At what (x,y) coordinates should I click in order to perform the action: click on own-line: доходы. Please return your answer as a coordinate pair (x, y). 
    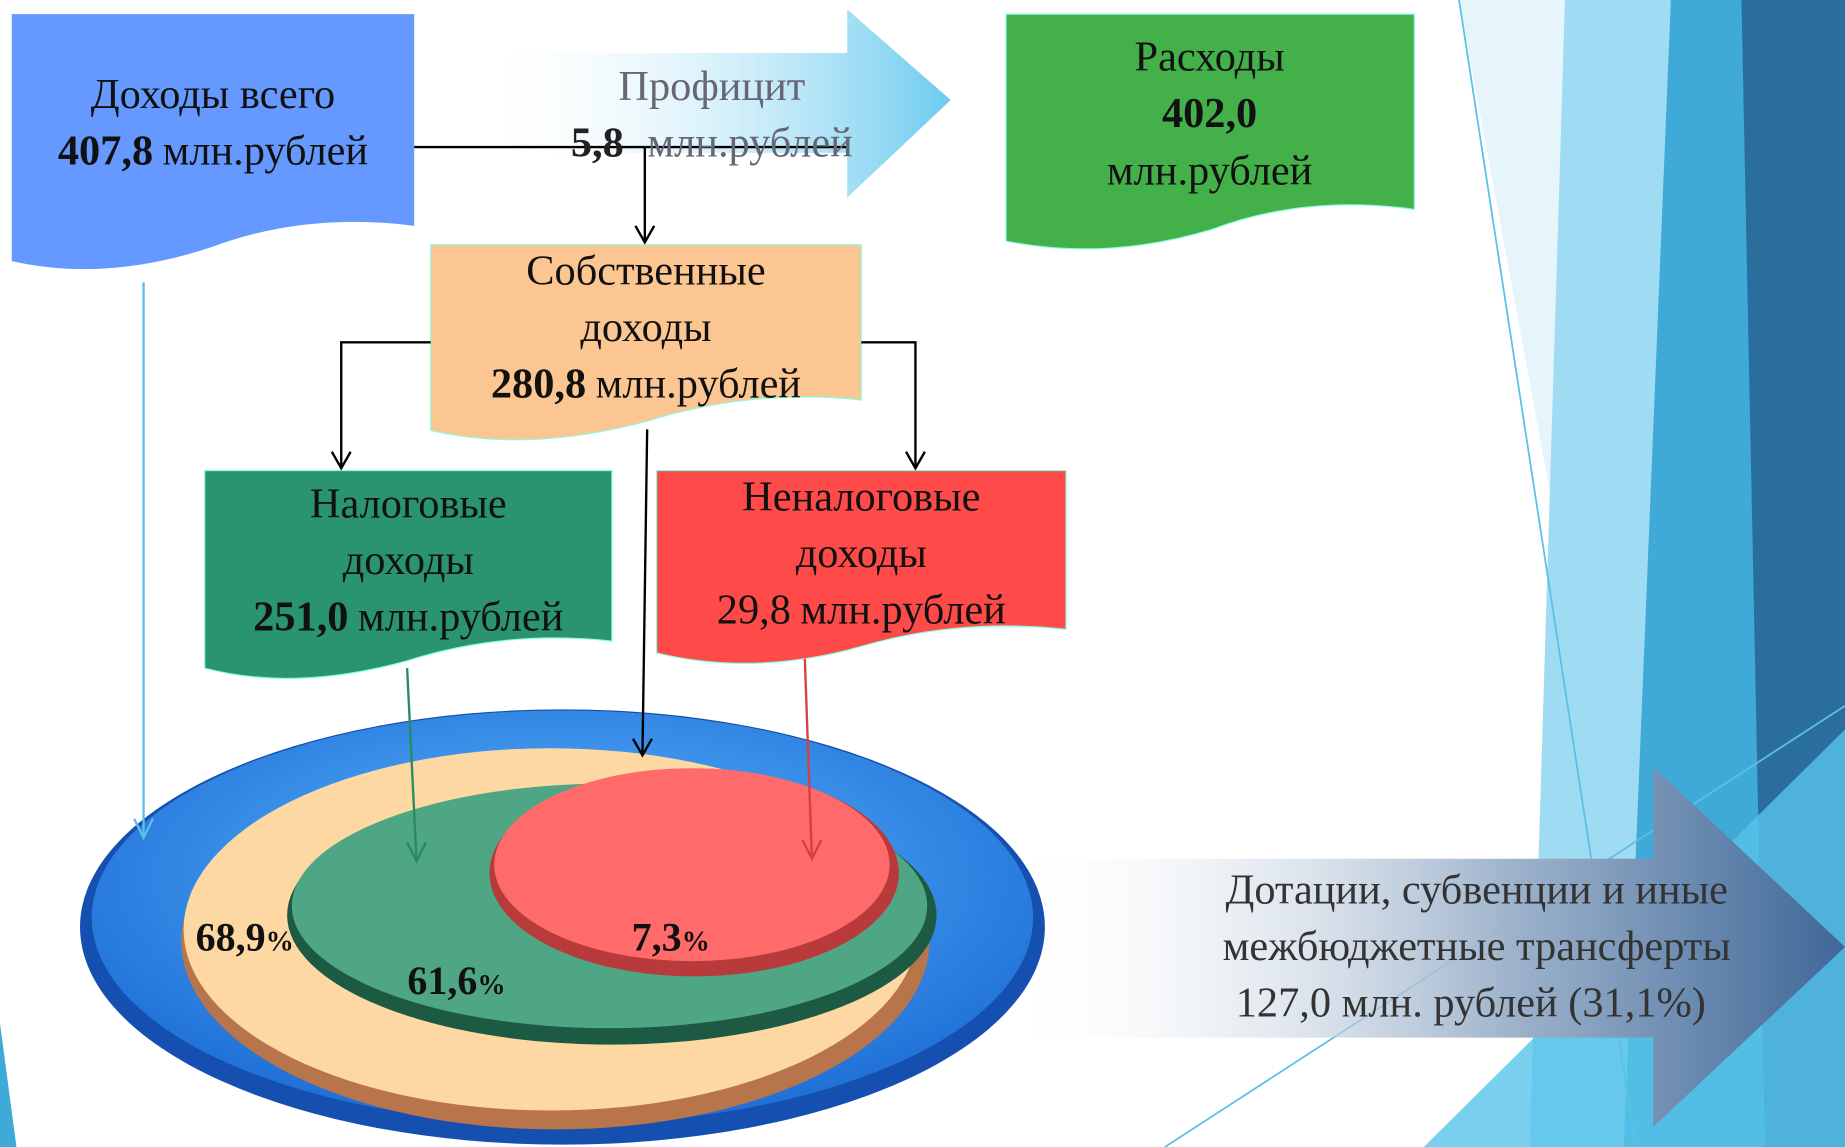
    Looking at the image, I should click on (645, 327).